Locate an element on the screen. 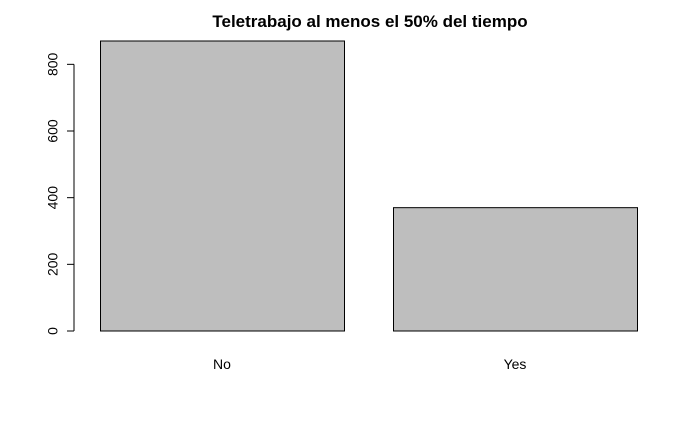 The height and width of the screenshot is (432, 700). bar-yes is located at coordinates (515, 269).